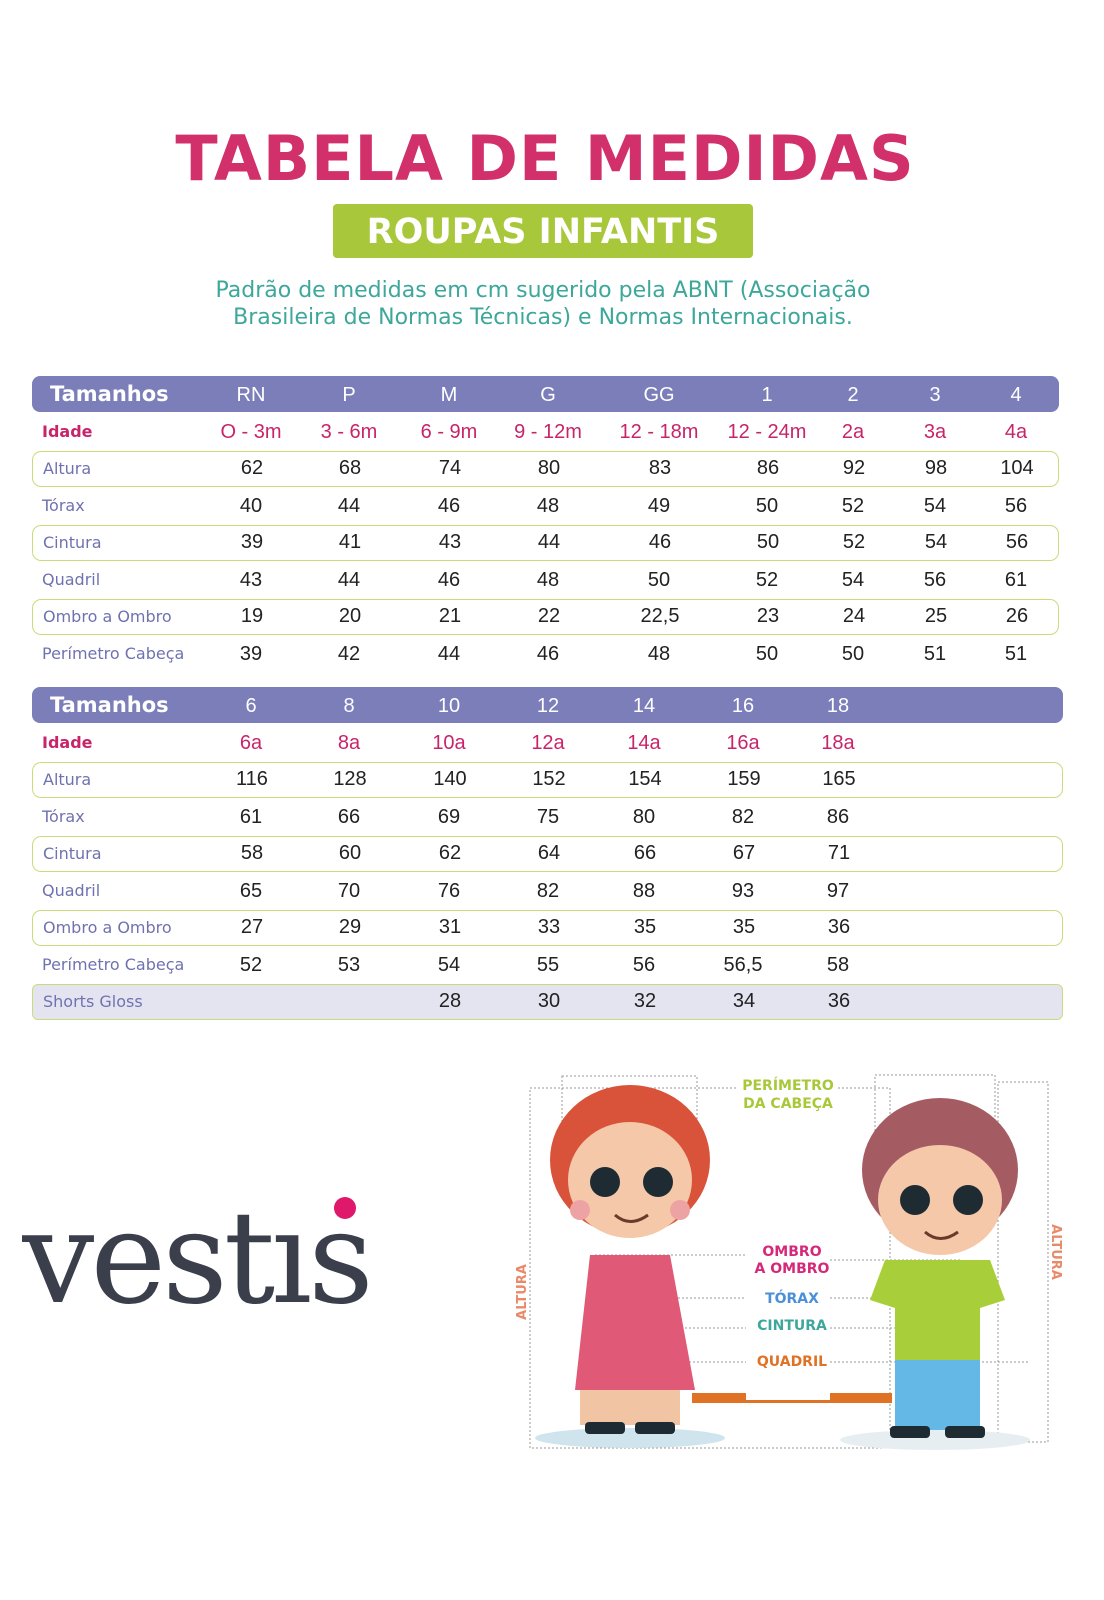 This screenshot has width=1104, height=1600. What do you see at coordinates (545, 506) in the screenshot?
I see `table-row: Tórax 40 44 46 48 49 50 52 54 56` at bounding box center [545, 506].